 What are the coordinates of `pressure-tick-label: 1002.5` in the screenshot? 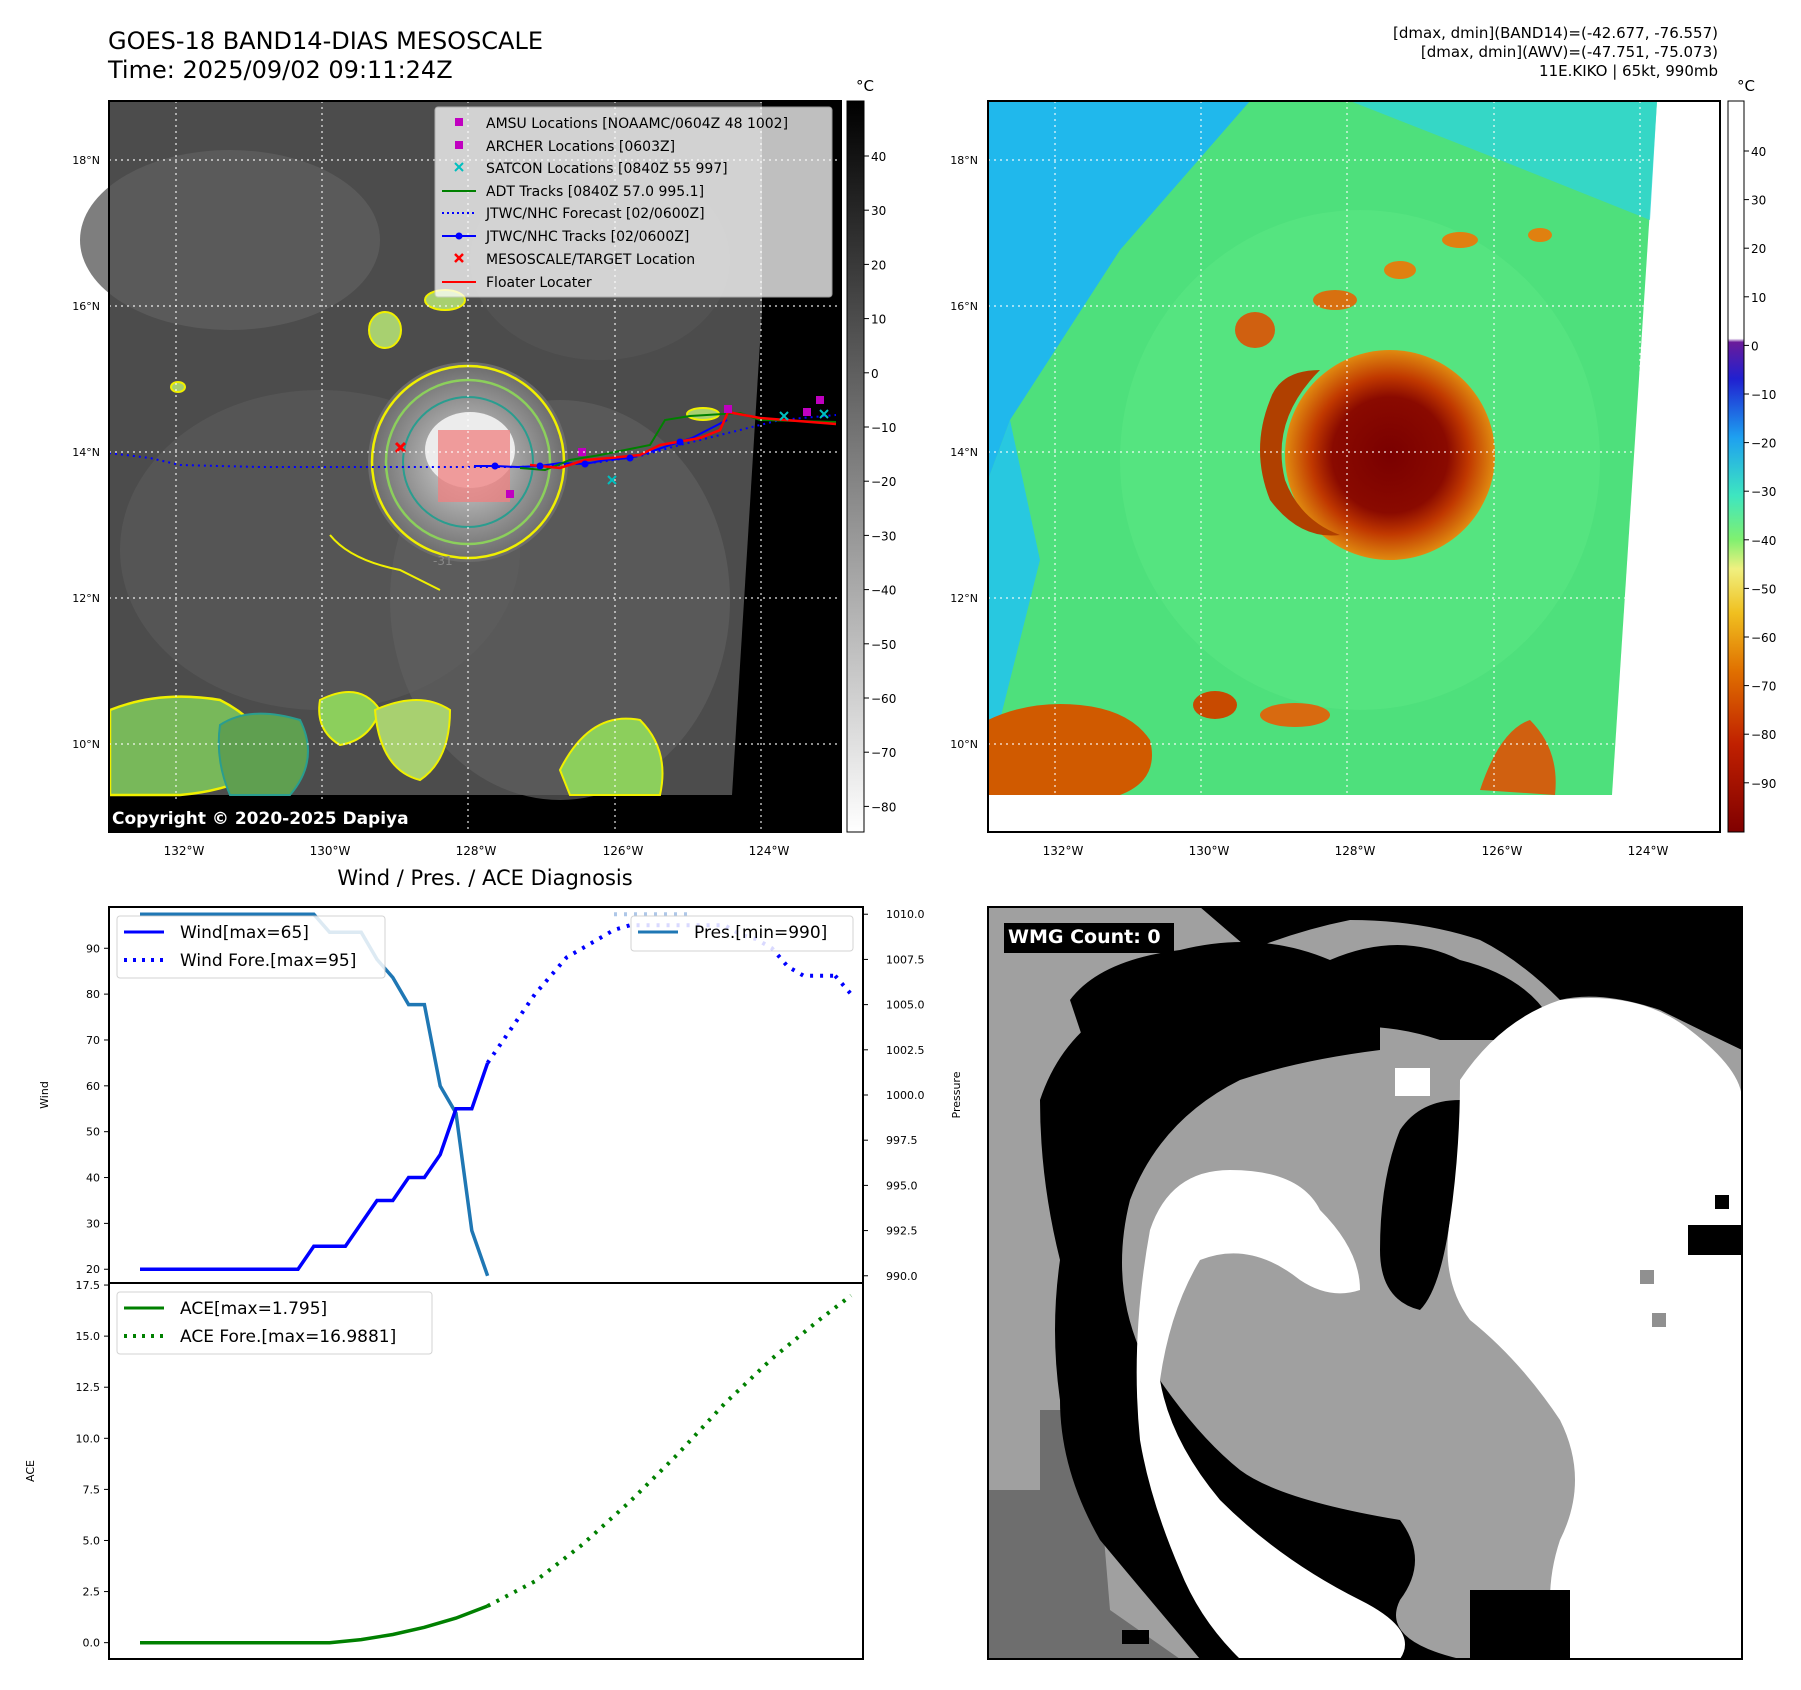 It's located at (905, 1050).